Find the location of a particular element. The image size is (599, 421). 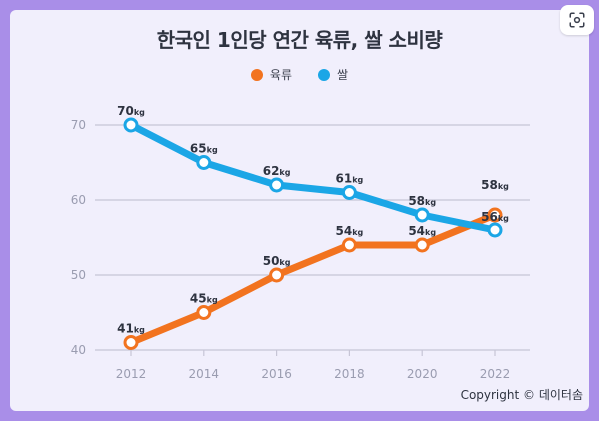

y-tick-label: 70 is located at coordinates (78, 125).